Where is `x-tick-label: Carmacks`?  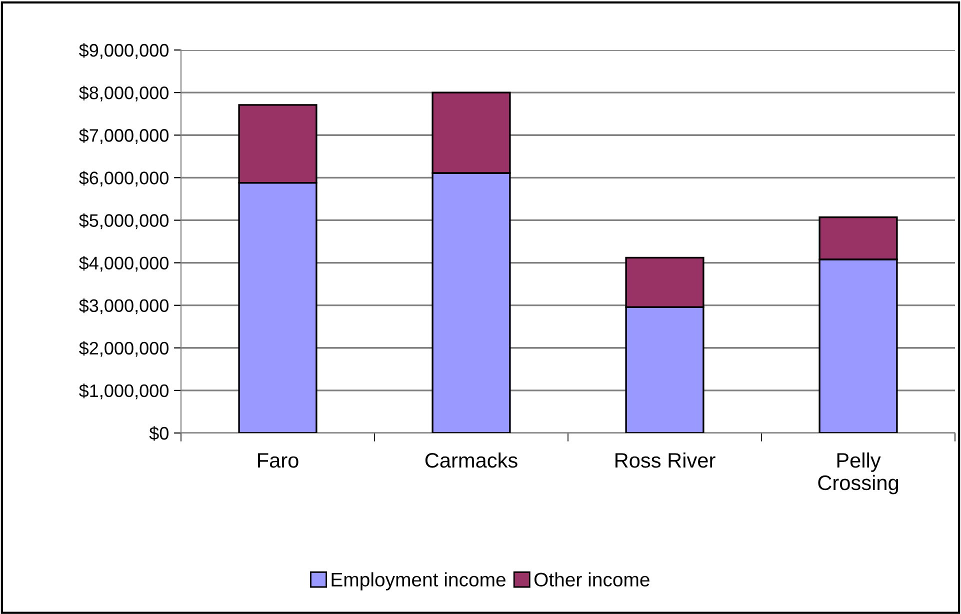 x-tick-label: Carmacks is located at coordinates (471, 460).